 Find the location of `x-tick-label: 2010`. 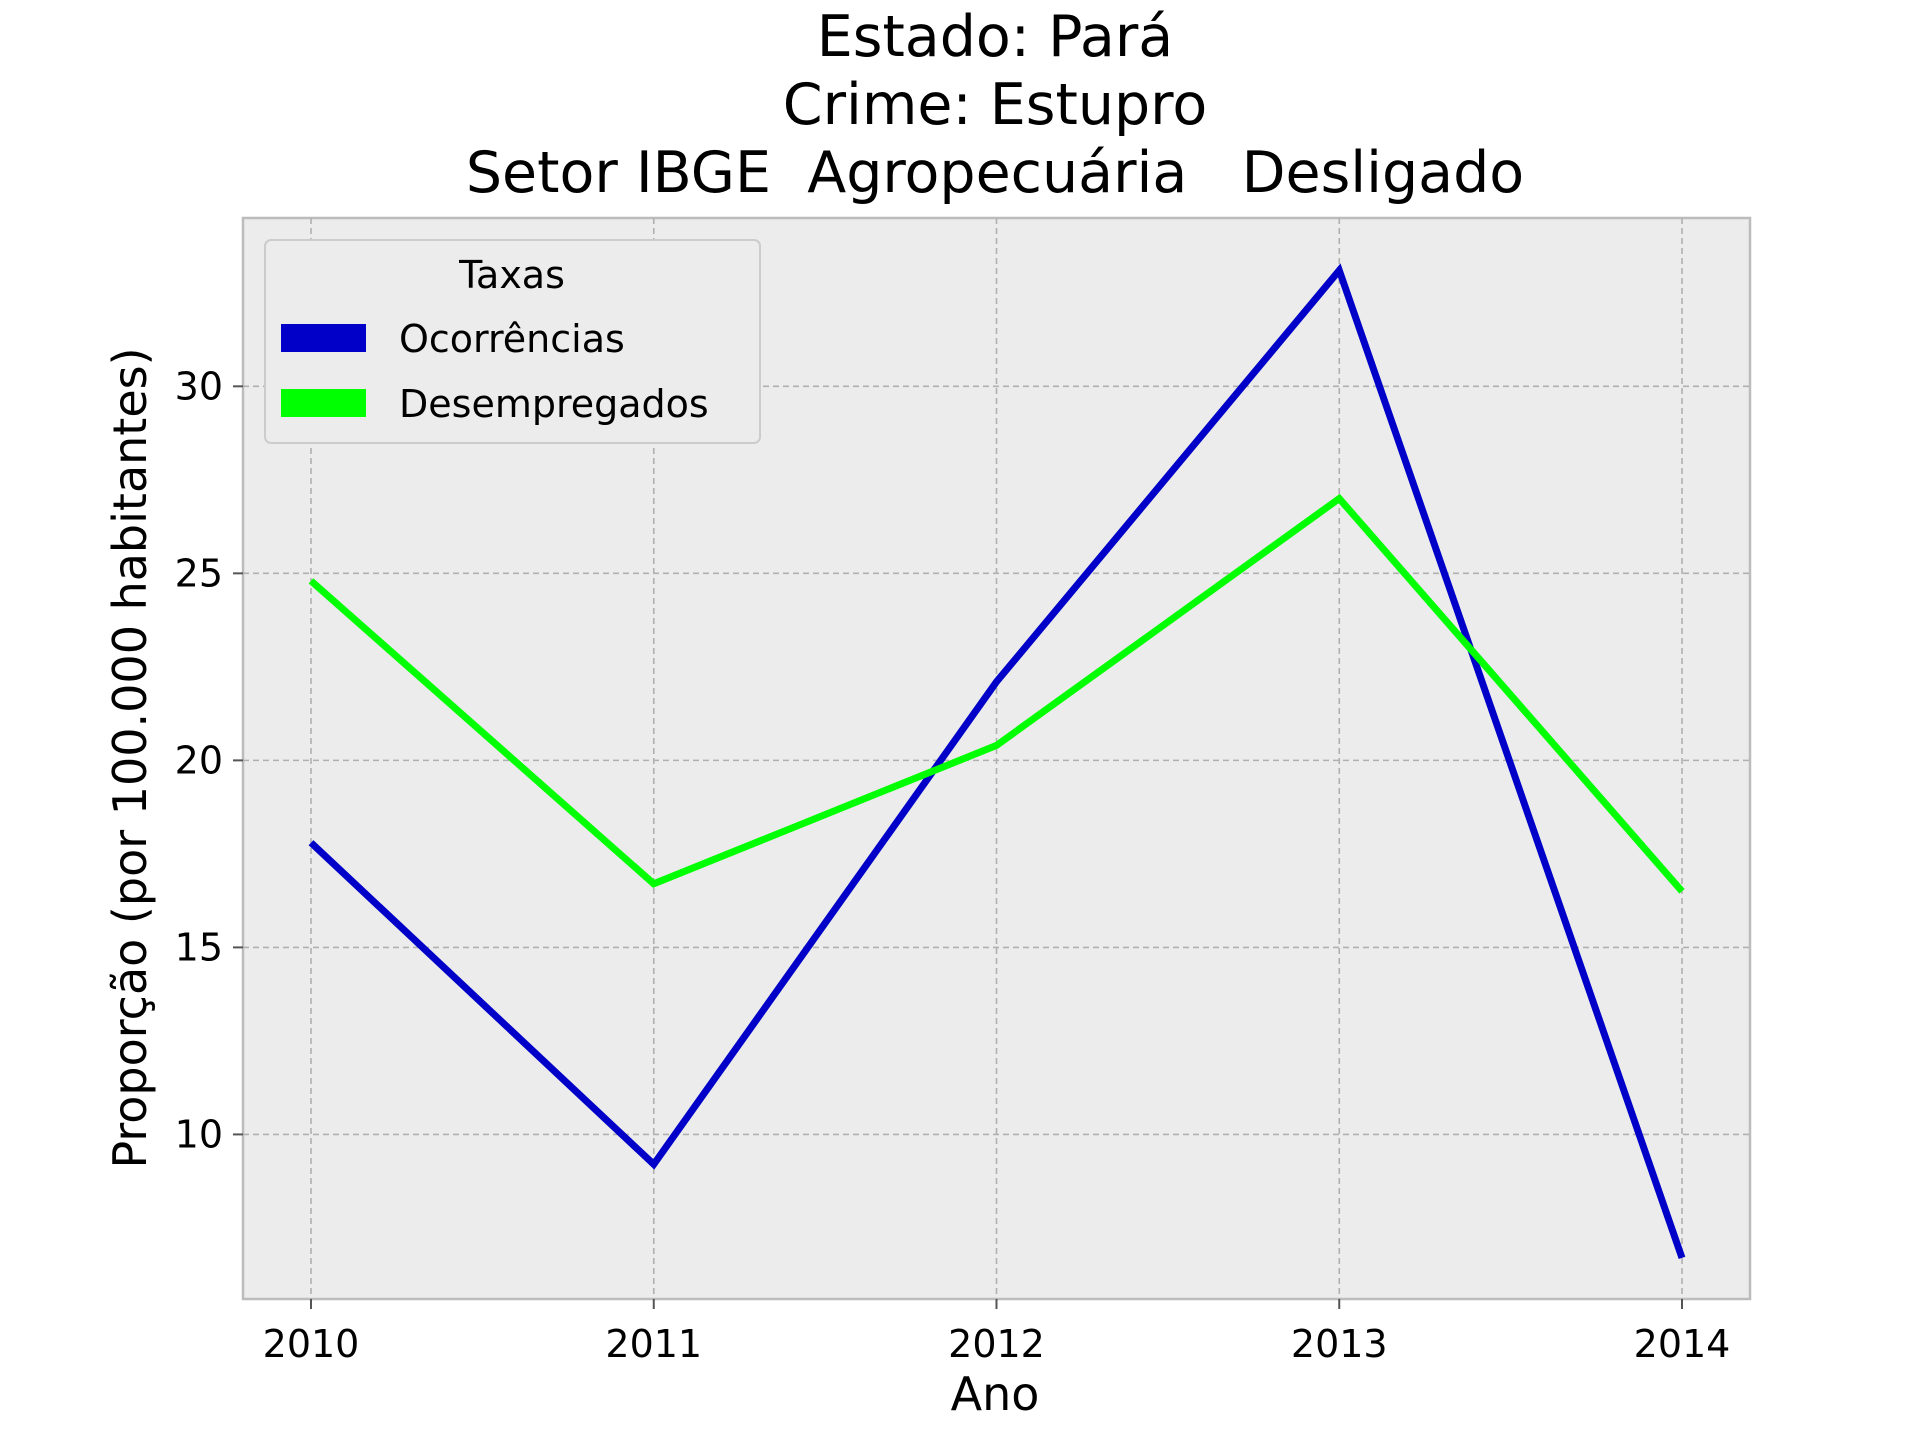

x-tick-label: 2010 is located at coordinates (311, 1344).